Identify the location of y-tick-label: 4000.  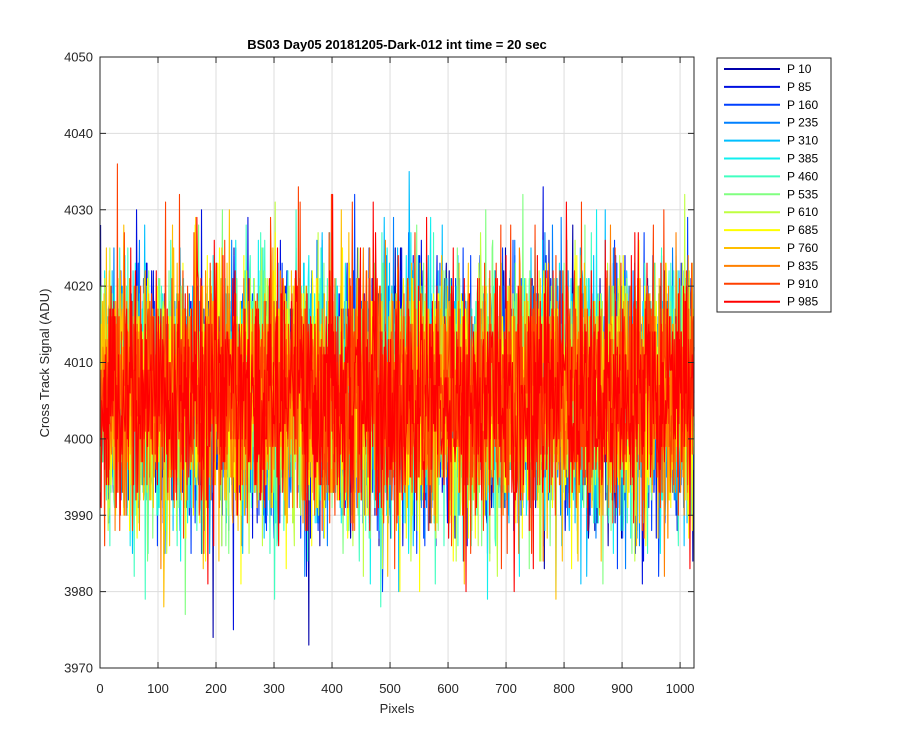
(78, 438).